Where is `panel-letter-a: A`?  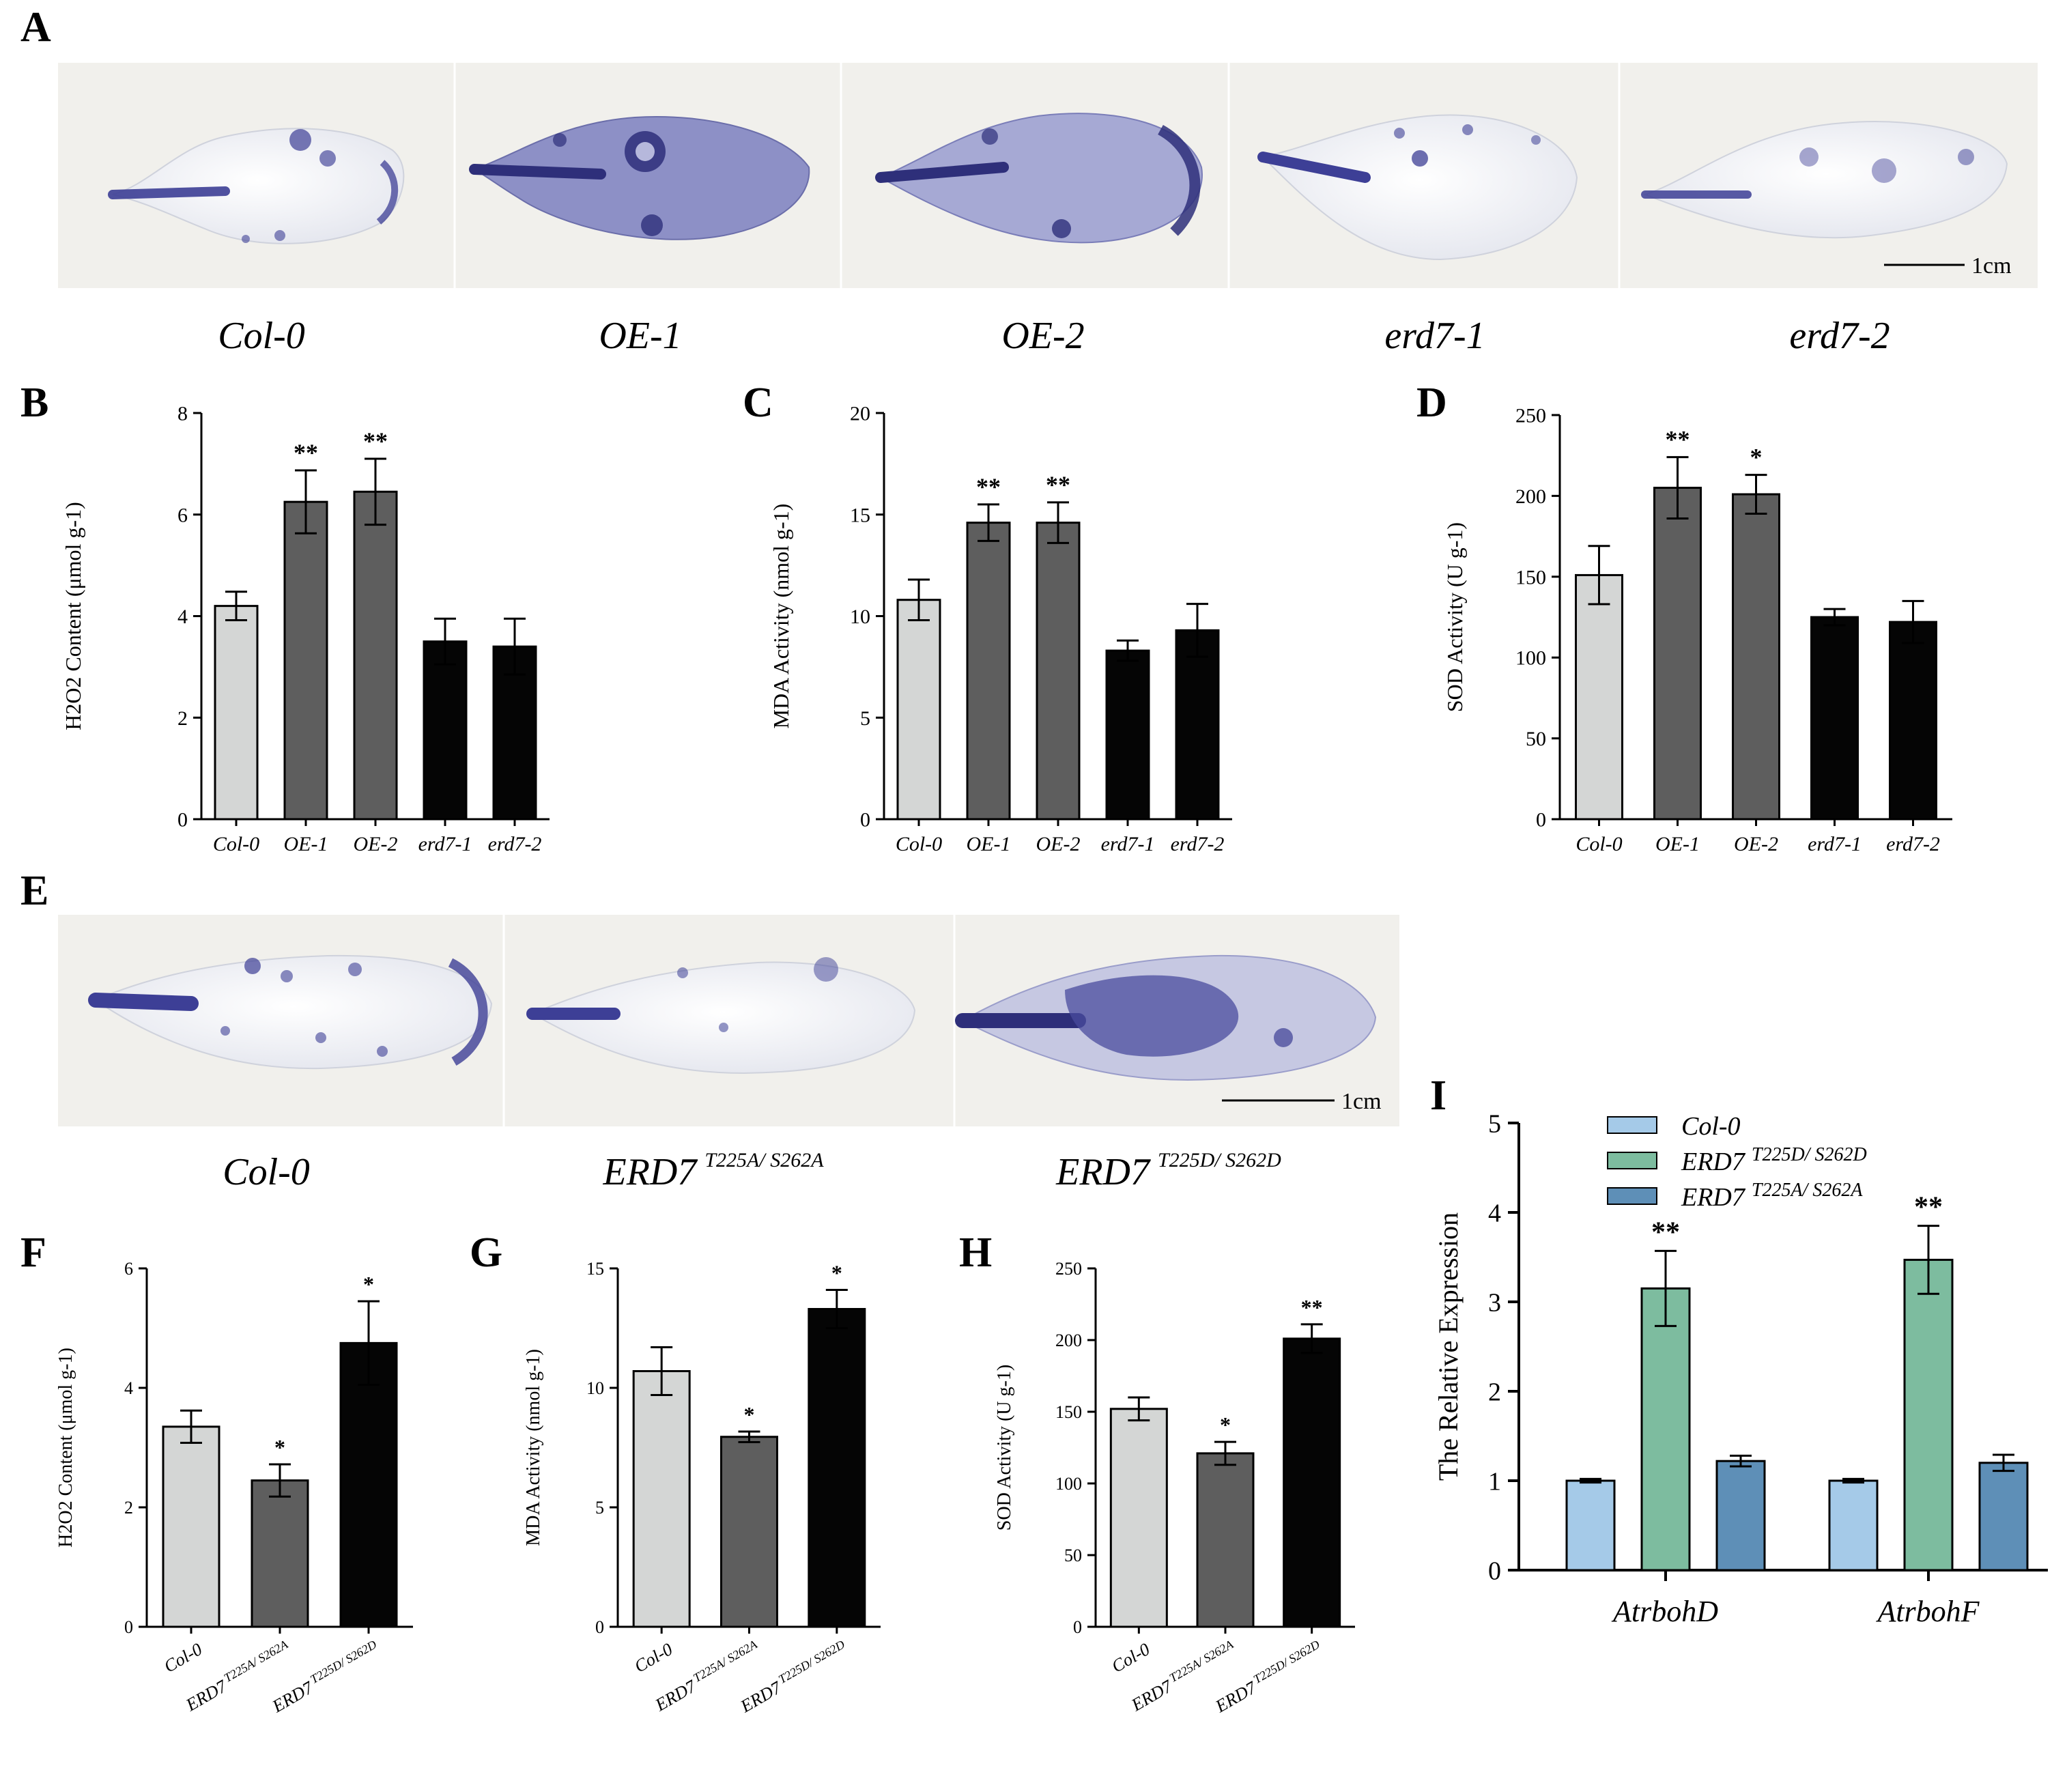
panel-letter-a: A is located at coordinates (35, 27).